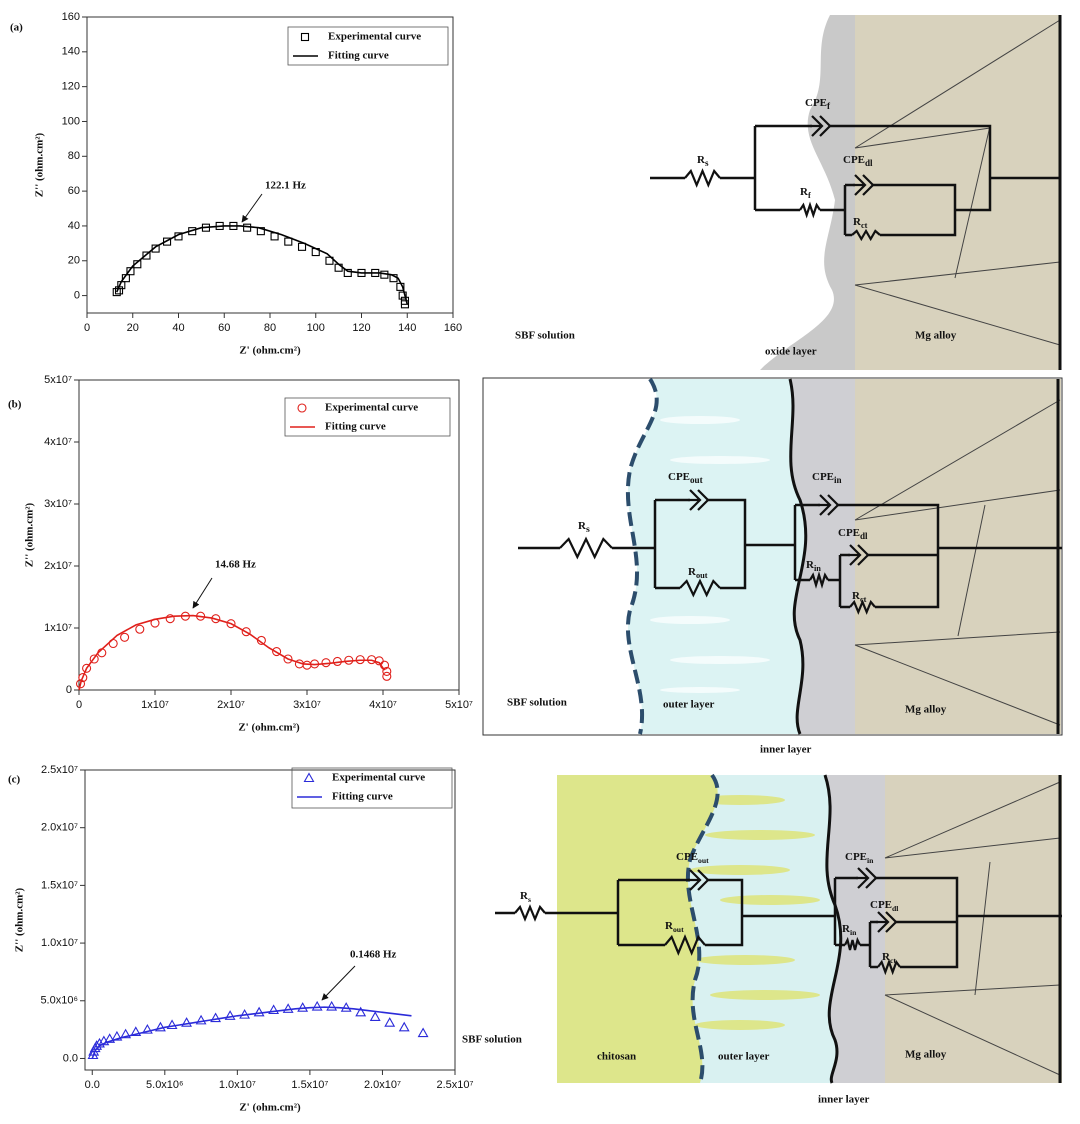 The height and width of the screenshot is (1124, 1080). What do you see at coordinates (911, 168) in the screenshot?
I see `wire` at bounding box center [911, 168].